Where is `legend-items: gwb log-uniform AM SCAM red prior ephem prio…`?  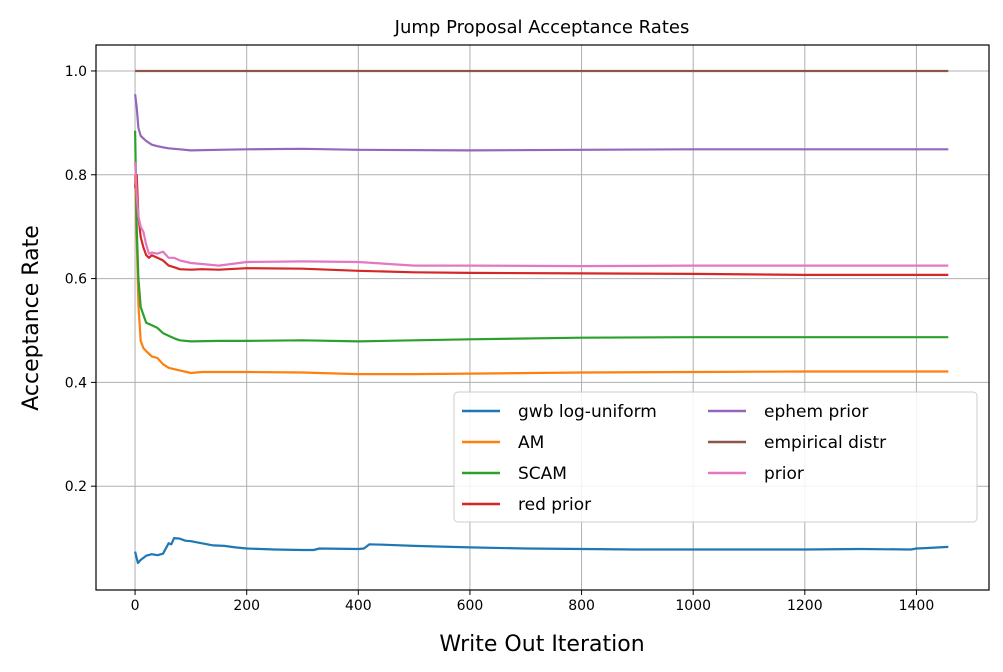 legend-items: gwb log-uniform AM SCAM red prior ephem prio… is located at coordinates (674, 458).